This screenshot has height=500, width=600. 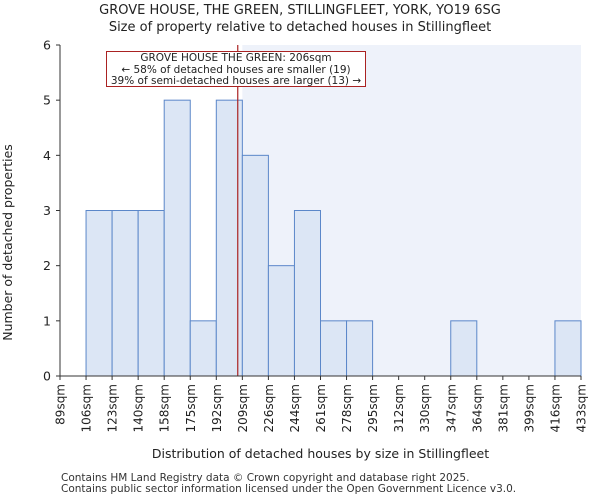 What do you see at coordinates (373, 408) in the screenshot?
I see `x-tick-label: 295sqm` at bounding box center [373, 408].